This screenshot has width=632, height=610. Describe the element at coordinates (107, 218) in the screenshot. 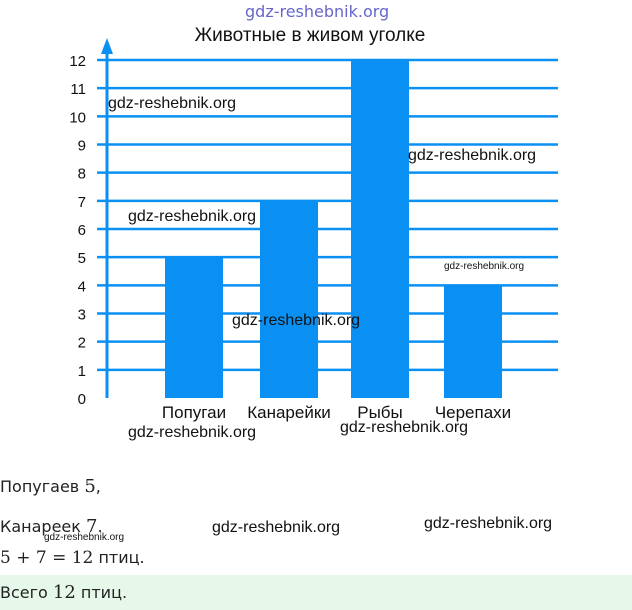

I see `y-axis` at that location.